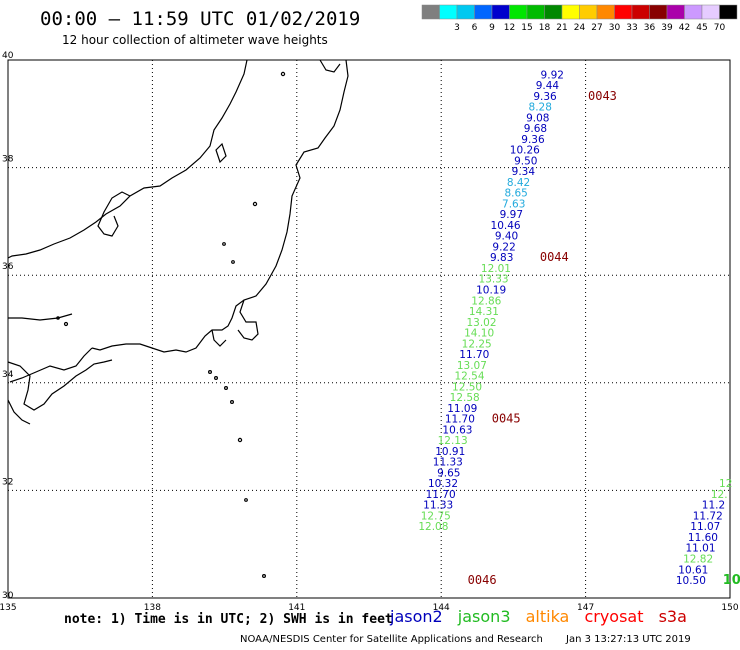 The image size is (740, 650). Describe the element at coordinates (693, 570) in the screenshot. I see `wave-height-value: 10.61` at that location.